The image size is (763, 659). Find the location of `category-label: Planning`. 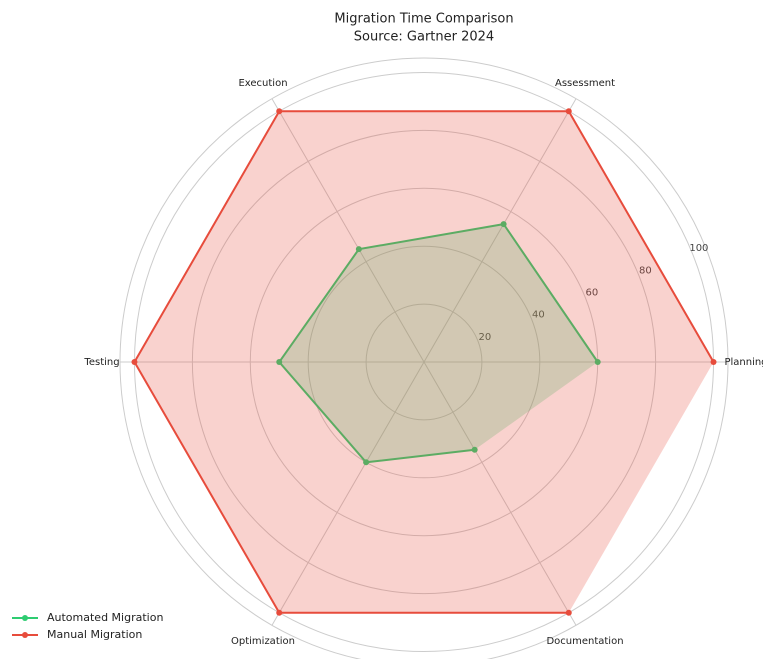

category-label: Planning is located at coordinates (743, 362).